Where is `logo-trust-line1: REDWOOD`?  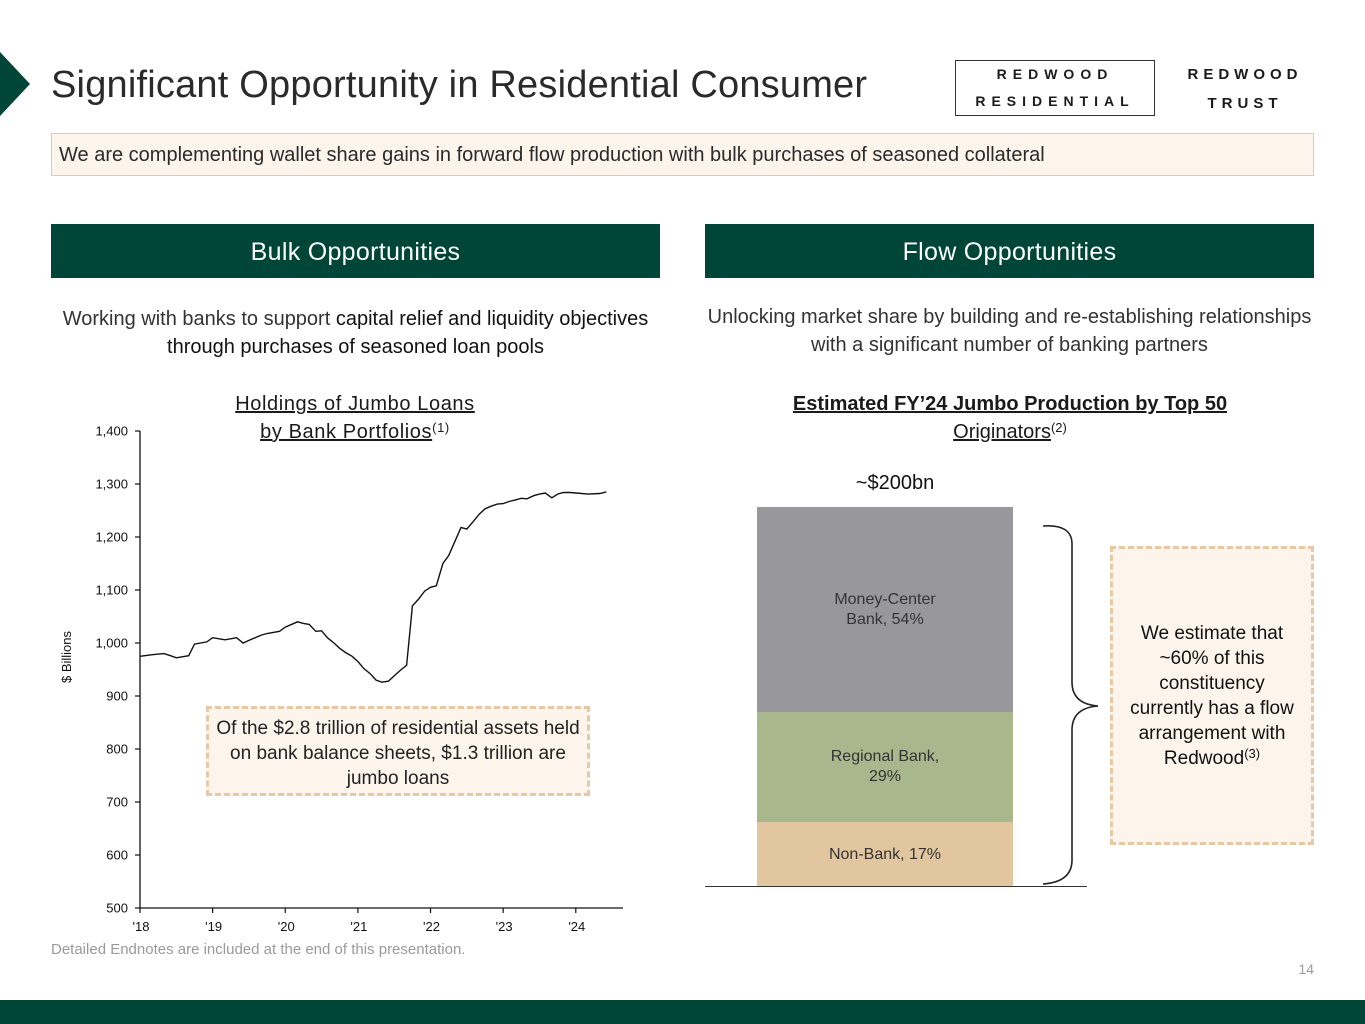 logo-trust-line1: REDWOOD is located at coordinates (1245, 74).